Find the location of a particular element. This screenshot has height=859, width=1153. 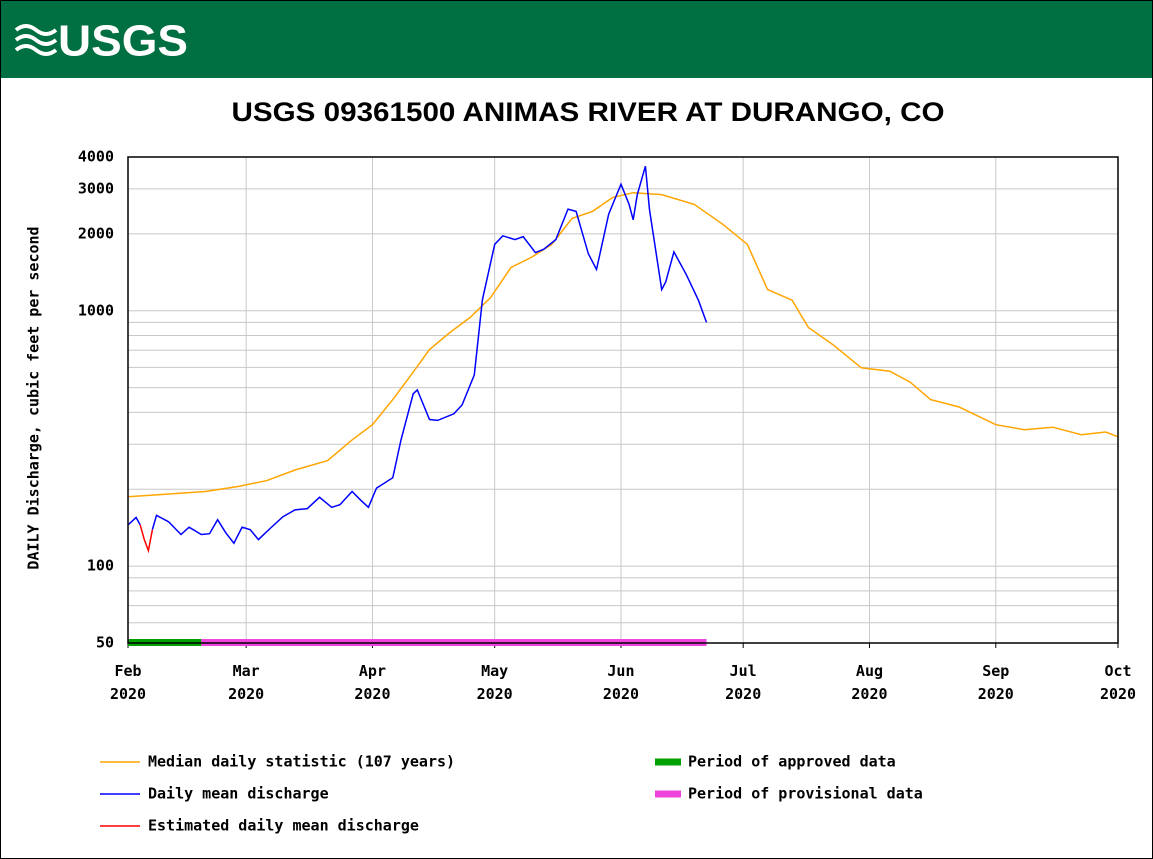

y-tick-label: 3000 is located at coordinates (96, 188).